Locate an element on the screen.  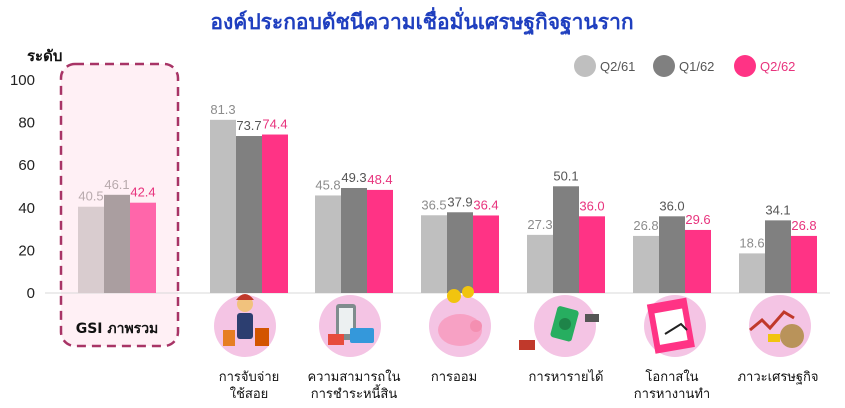
y-axis-label: ระดับ is located at coordinates (44, 56).